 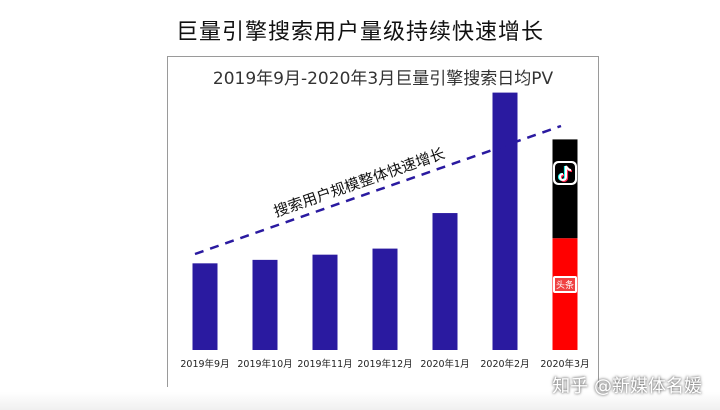 I want to click on x-tick-label: 2019年12月, so click(x=384, y=364).